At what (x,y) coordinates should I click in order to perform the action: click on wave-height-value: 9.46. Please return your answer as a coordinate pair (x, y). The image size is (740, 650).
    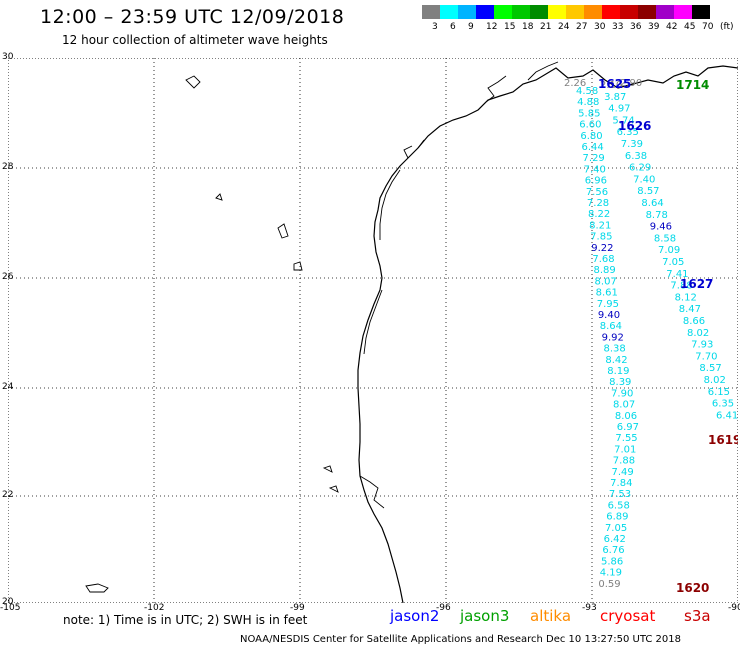
    Looking at the image, I should click on (661, 227).